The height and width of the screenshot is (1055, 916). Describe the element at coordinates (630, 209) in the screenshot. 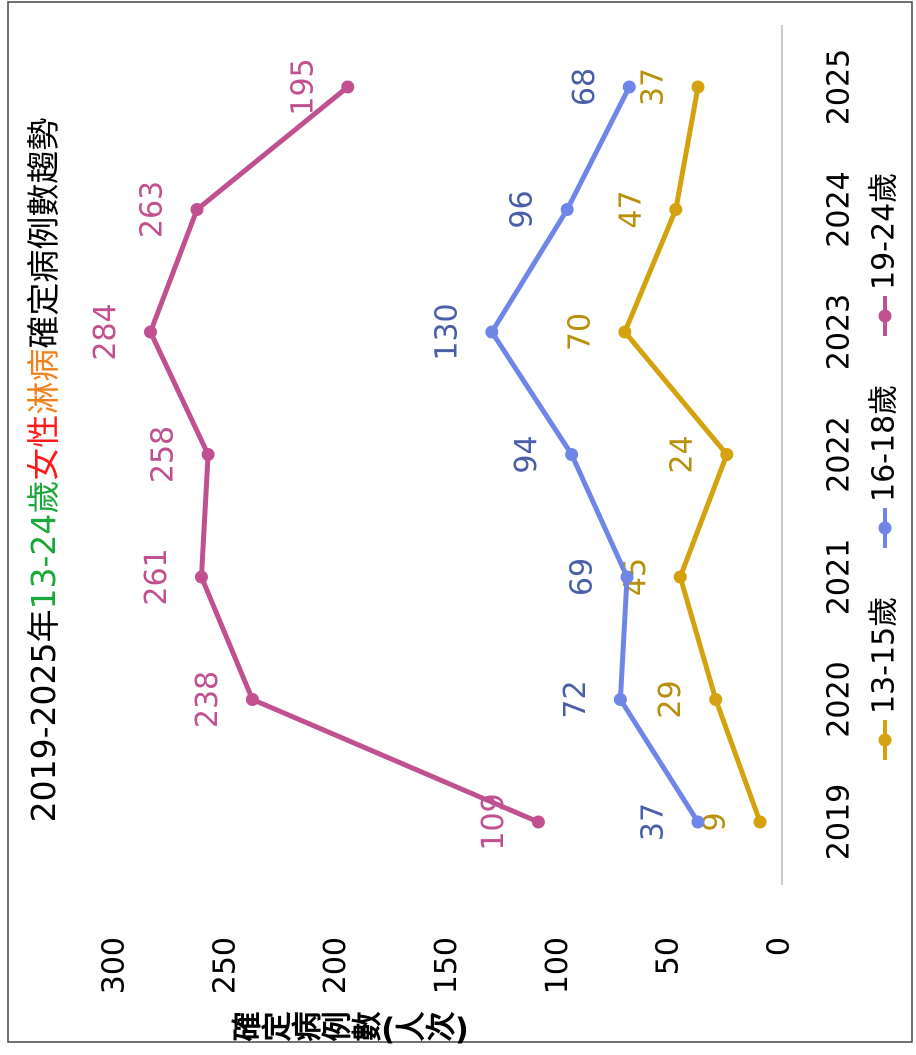

I see `data-label: 47` at that location.